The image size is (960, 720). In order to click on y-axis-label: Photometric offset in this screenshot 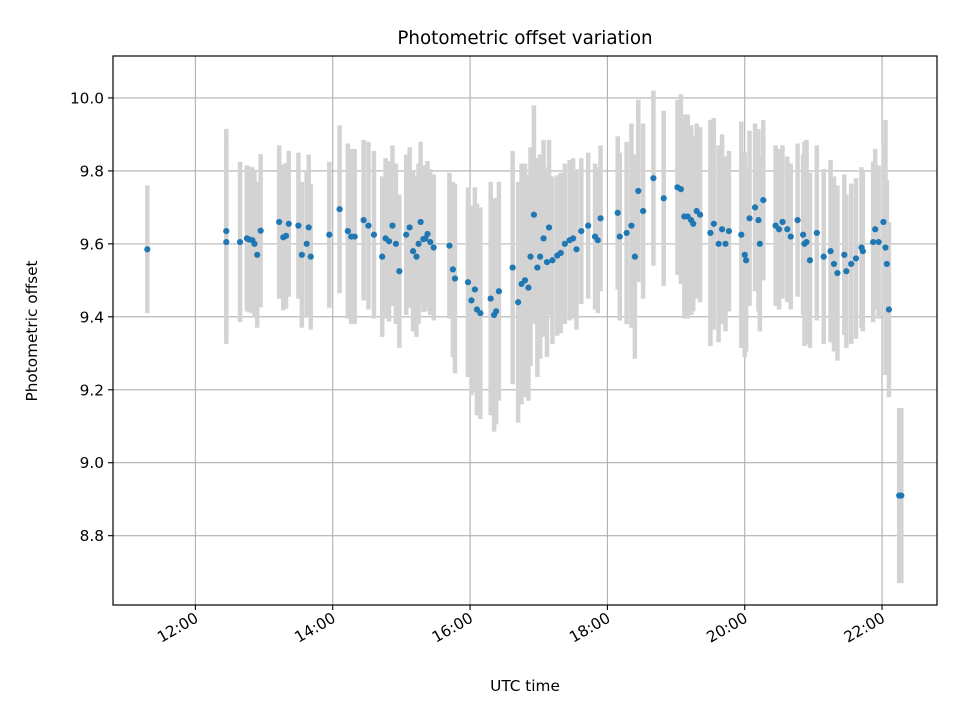, I will do `click(32, 330)`.